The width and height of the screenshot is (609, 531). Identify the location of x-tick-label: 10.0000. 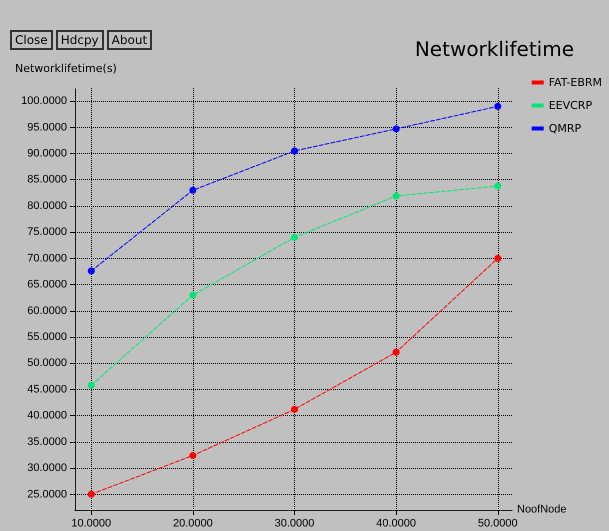
(91, 524).